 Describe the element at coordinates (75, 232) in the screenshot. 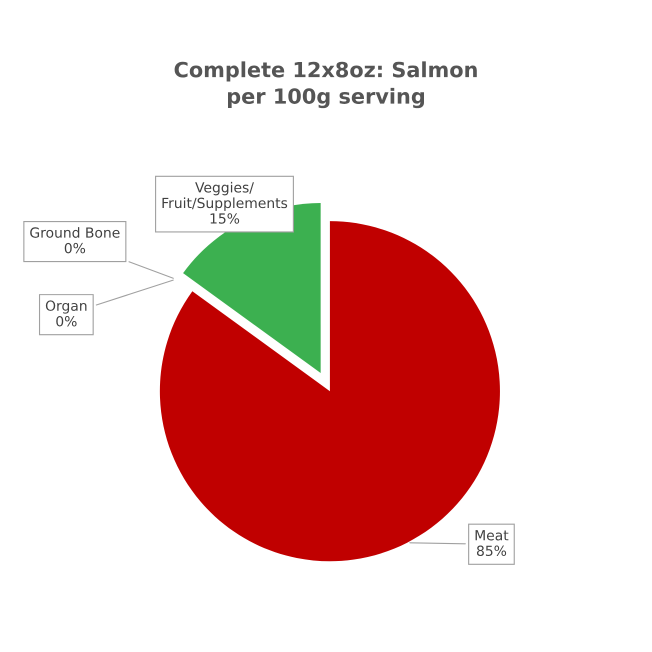

I see `category-label: Ground Bone` at that location.